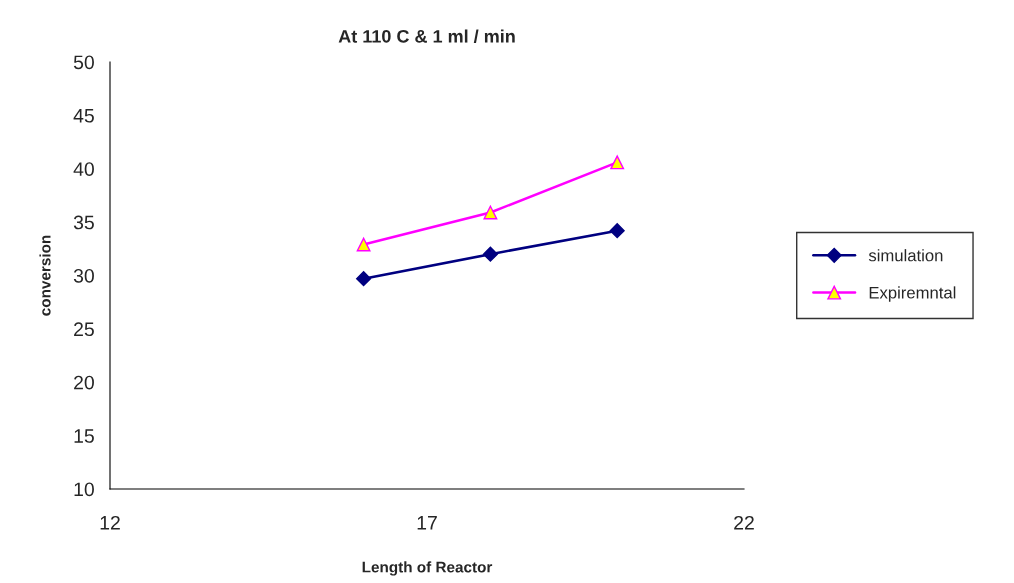 The image size is (1014, 583). I want to click on x-axis-title: Length of Reactor, so click(427, 568).